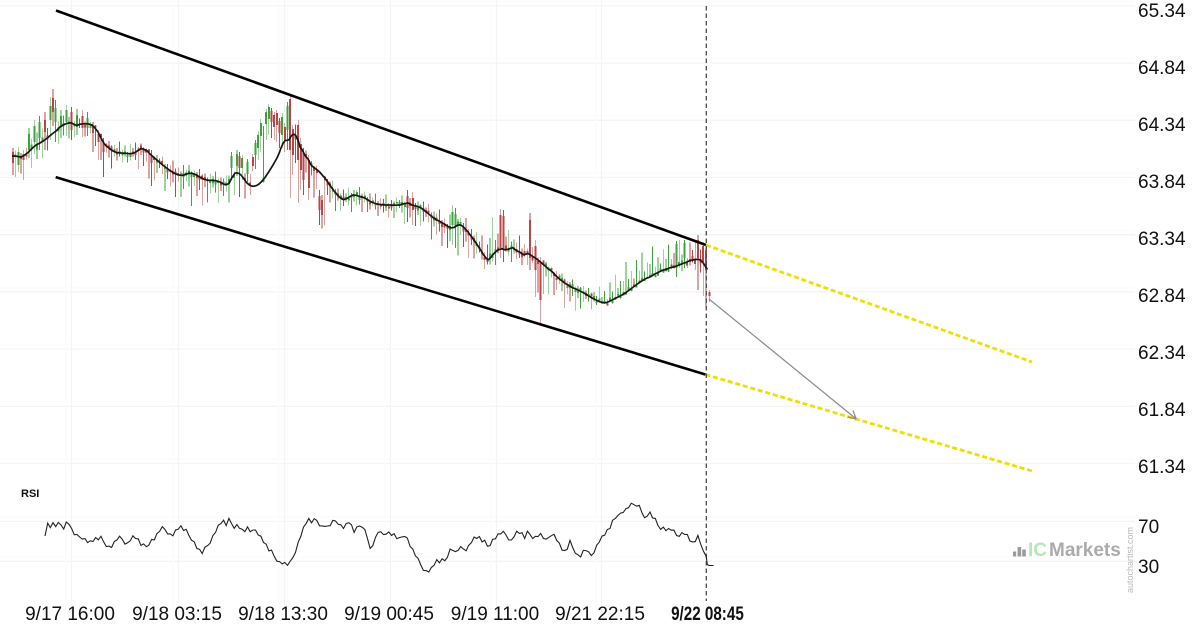  What do you see at coordinates (1130, 560) in the screenshot?
I see `svg-text: autochartist.com` at bounding box center [1130, 560].